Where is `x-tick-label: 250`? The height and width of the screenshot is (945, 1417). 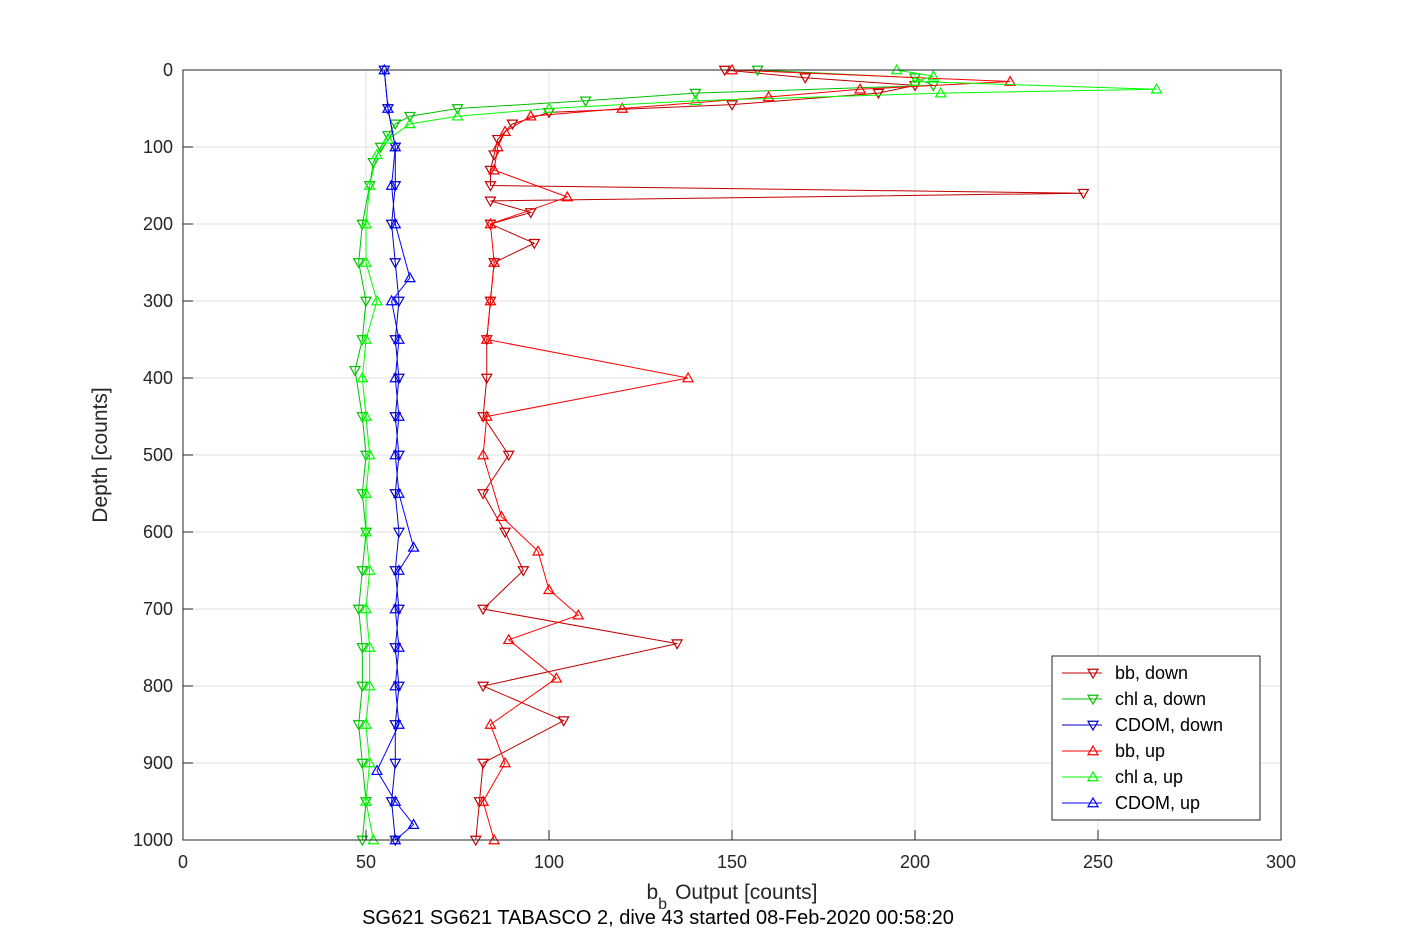
x-tick-label: 250 is located at coordinates (1098, 862).